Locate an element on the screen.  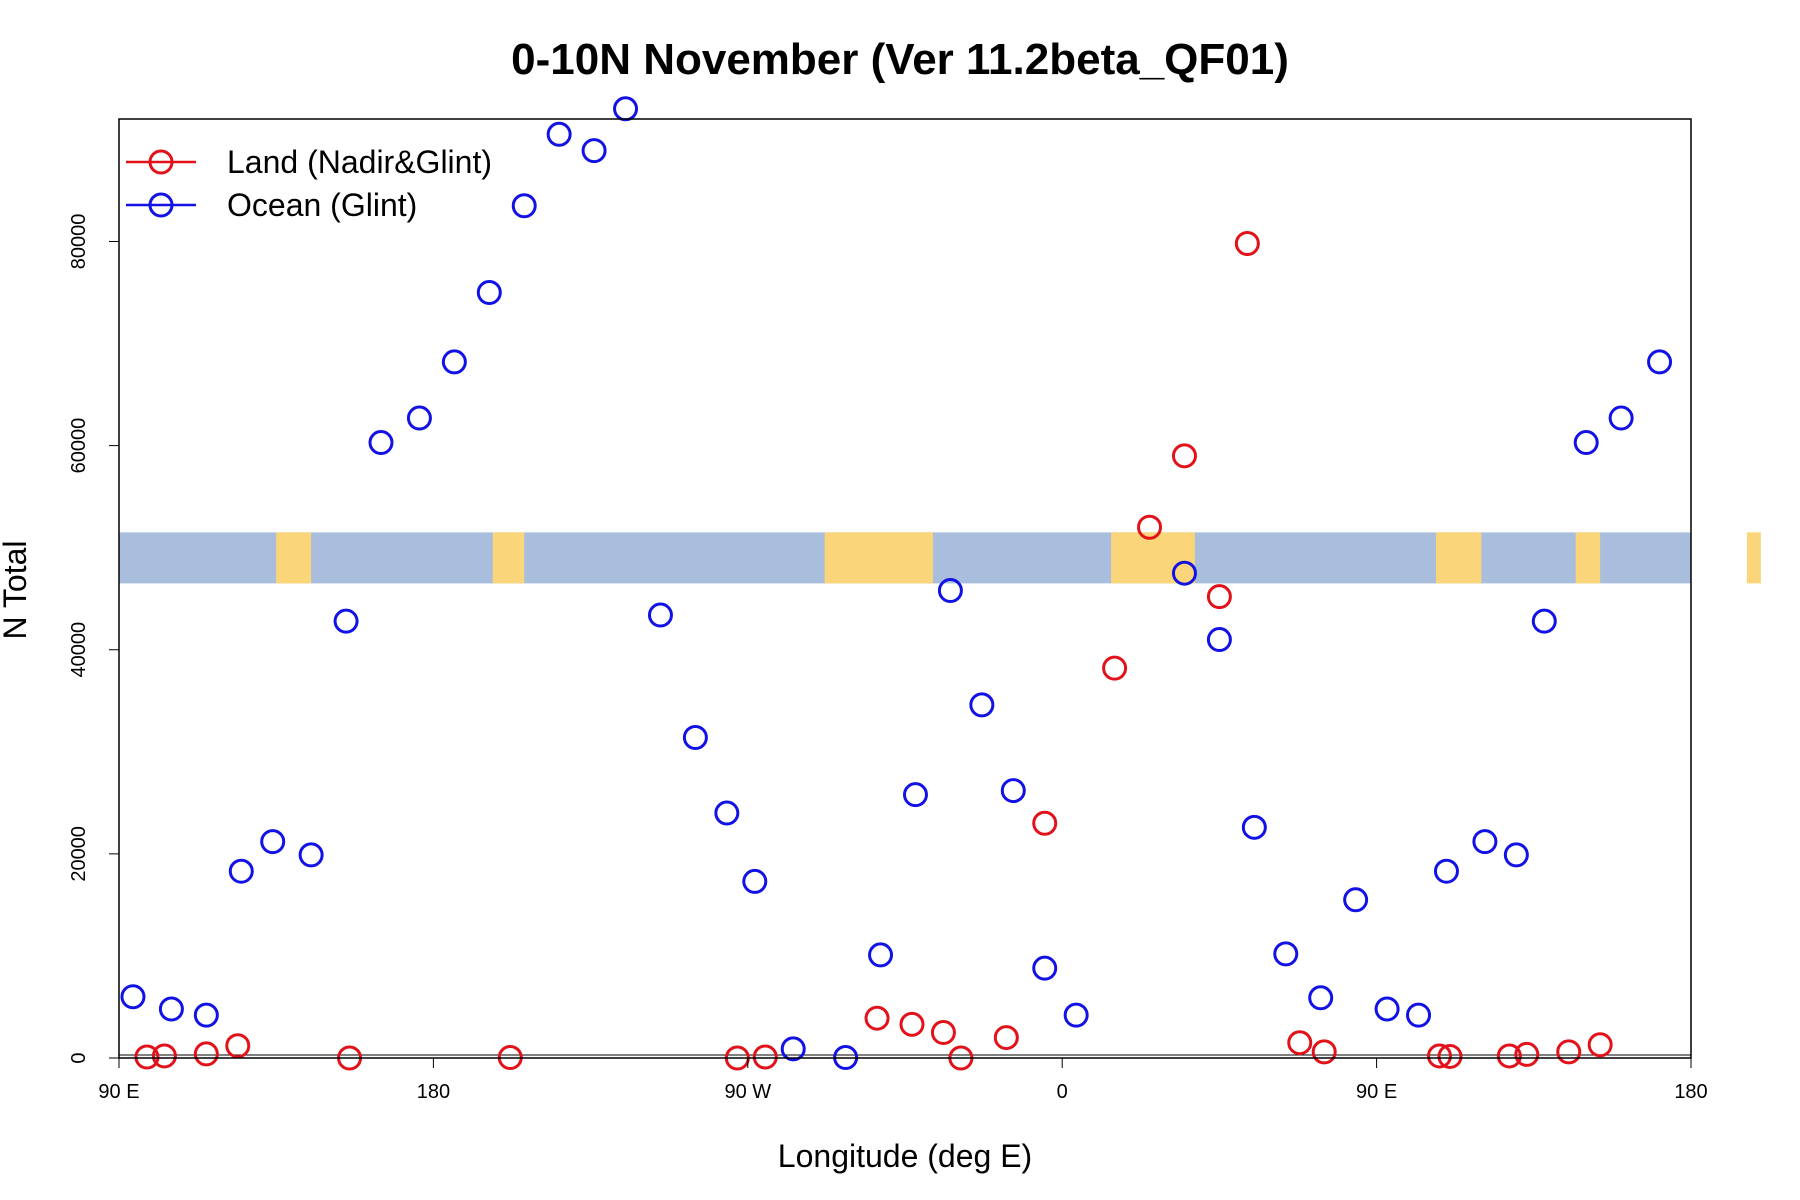
legend-ocean-label: Ocean (Glint) is located at coordinates (322, 205).